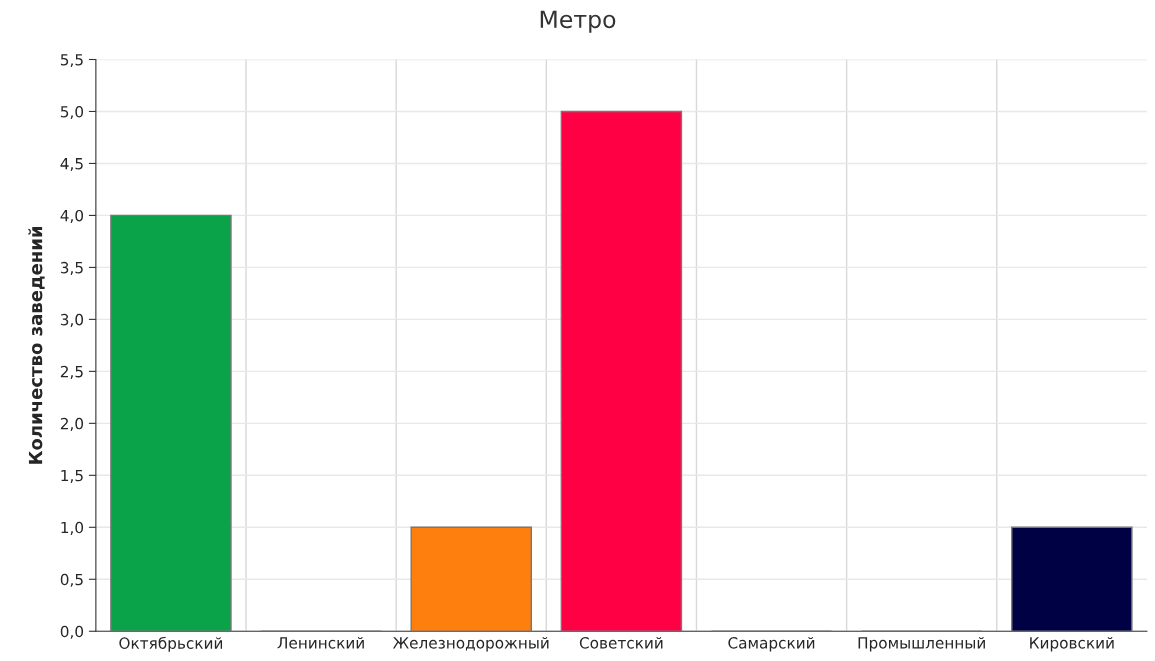  I want to click on x-tick-label: Ленинский, so click(320, 642).